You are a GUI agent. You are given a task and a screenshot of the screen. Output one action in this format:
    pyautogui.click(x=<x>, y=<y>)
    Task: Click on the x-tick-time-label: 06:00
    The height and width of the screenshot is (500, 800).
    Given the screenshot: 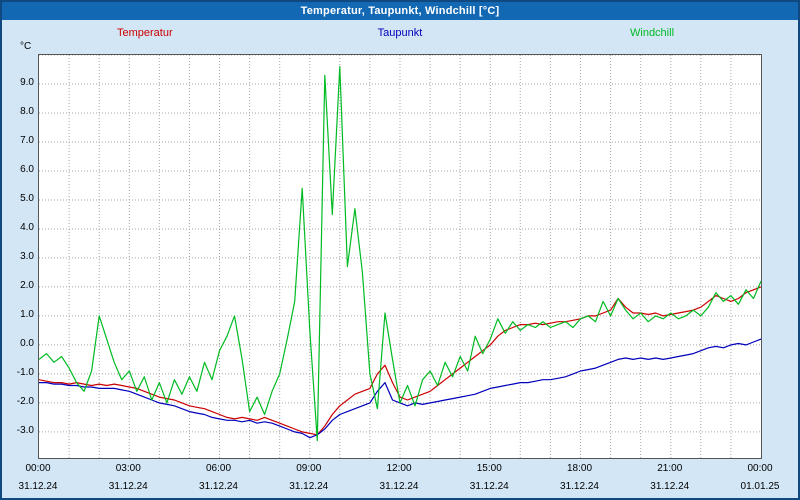 What is the action you would take?
    pyautogui.click(x=218, y=468)
    